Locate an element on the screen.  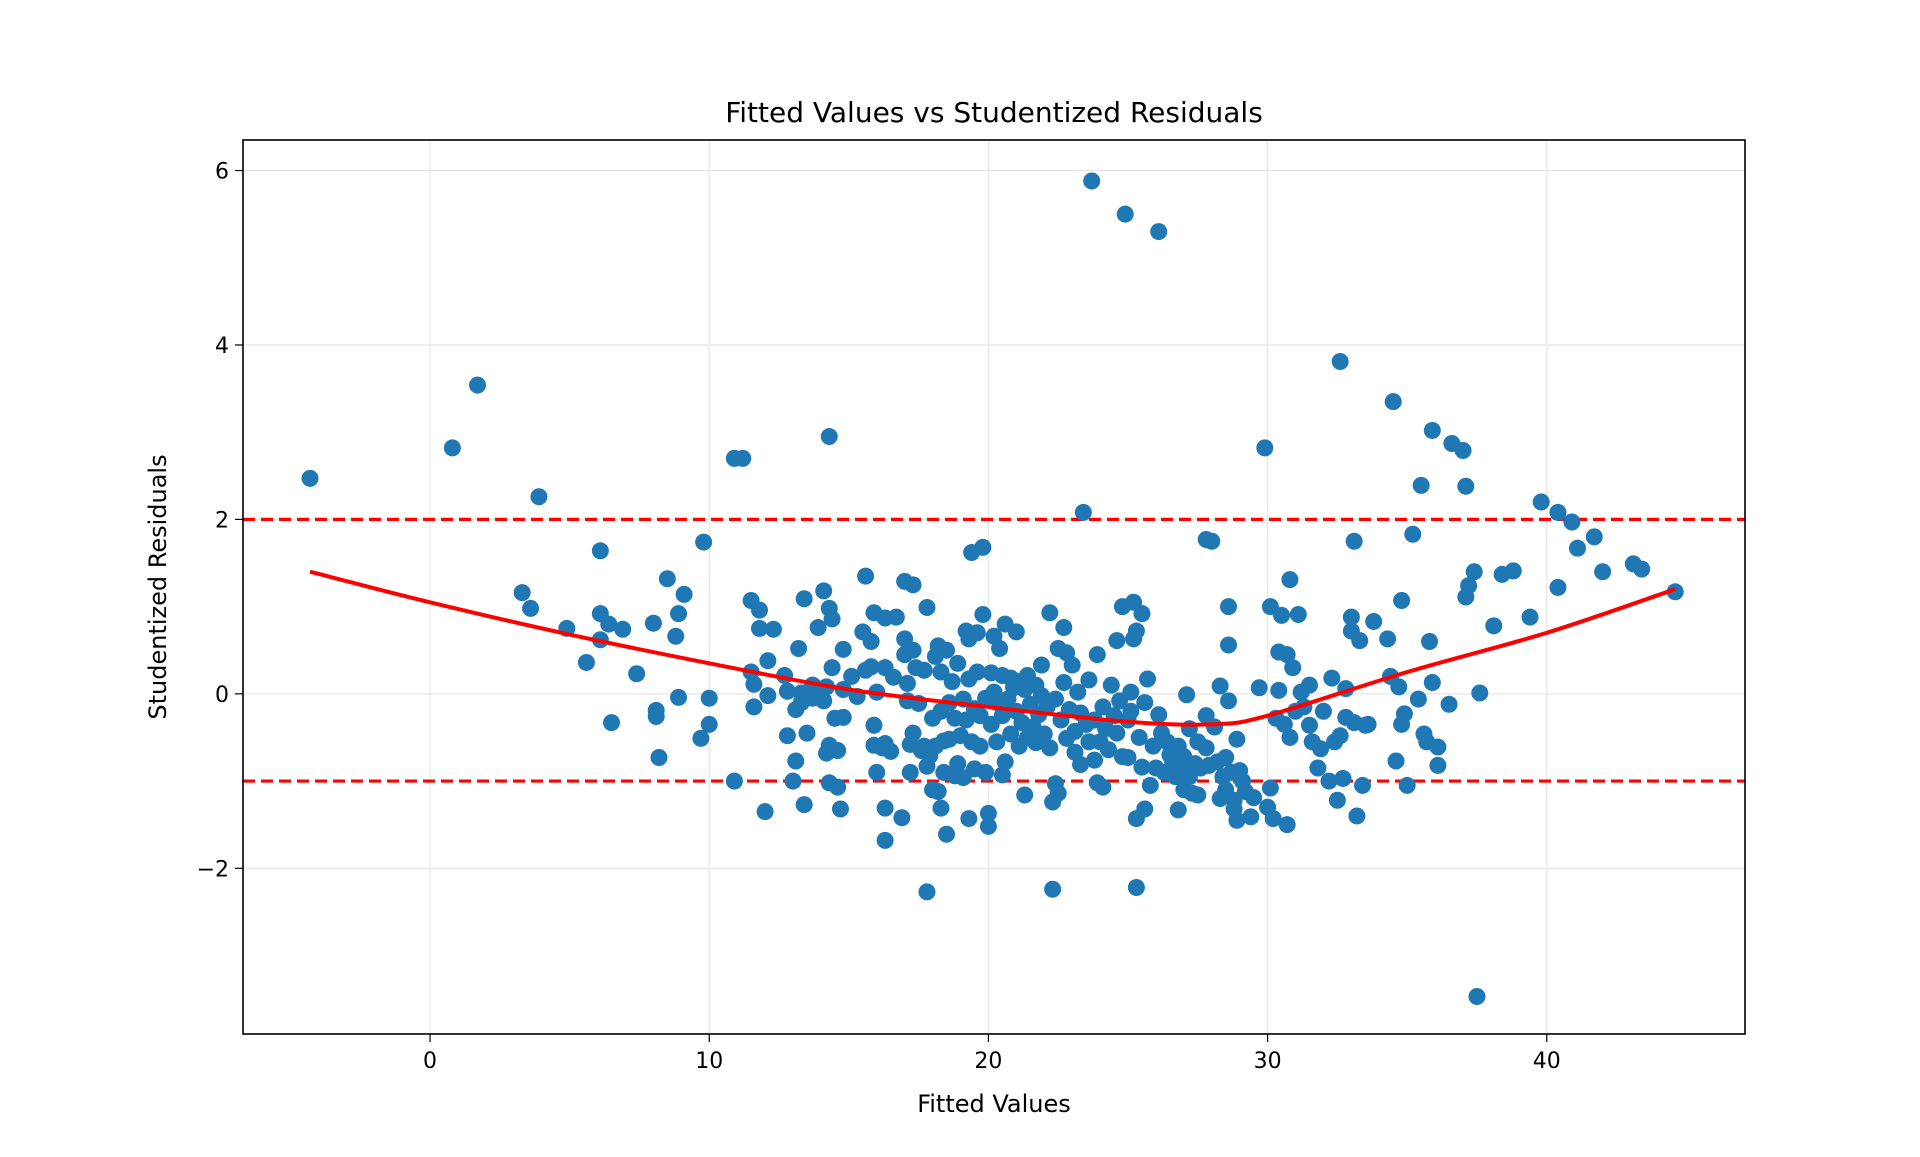
y-tick-label: 4 is located at coordinates (222, 346).